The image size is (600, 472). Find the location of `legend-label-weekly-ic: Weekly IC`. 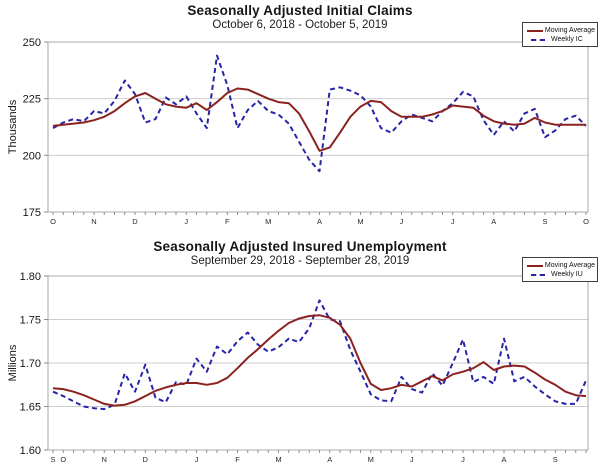

legend-label-weekly-ic: Weekly IC is located at coordinates (567, 39).